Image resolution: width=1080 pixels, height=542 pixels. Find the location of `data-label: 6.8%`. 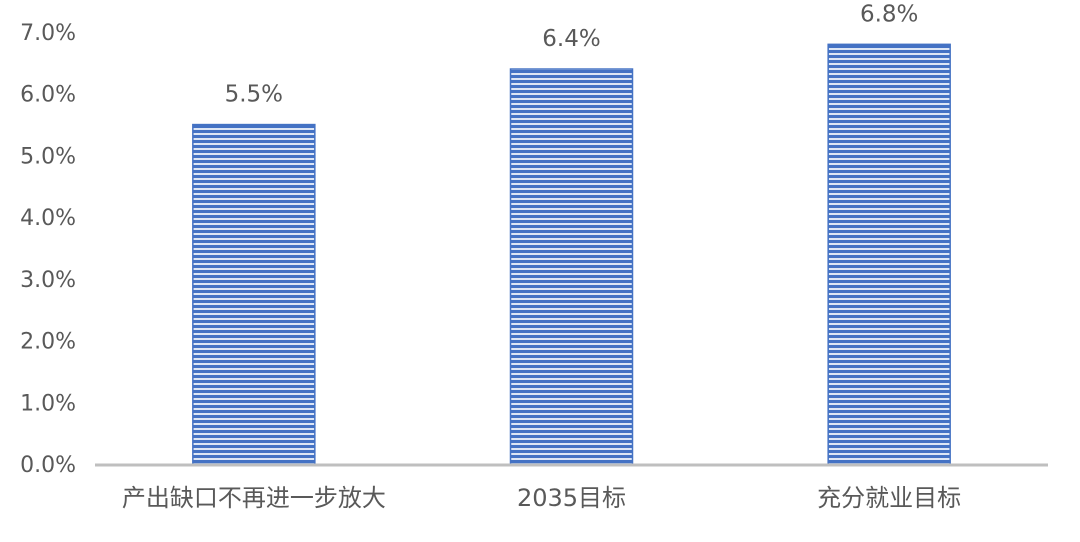

data-label: 6.8% is located at coordinates (889, 14).